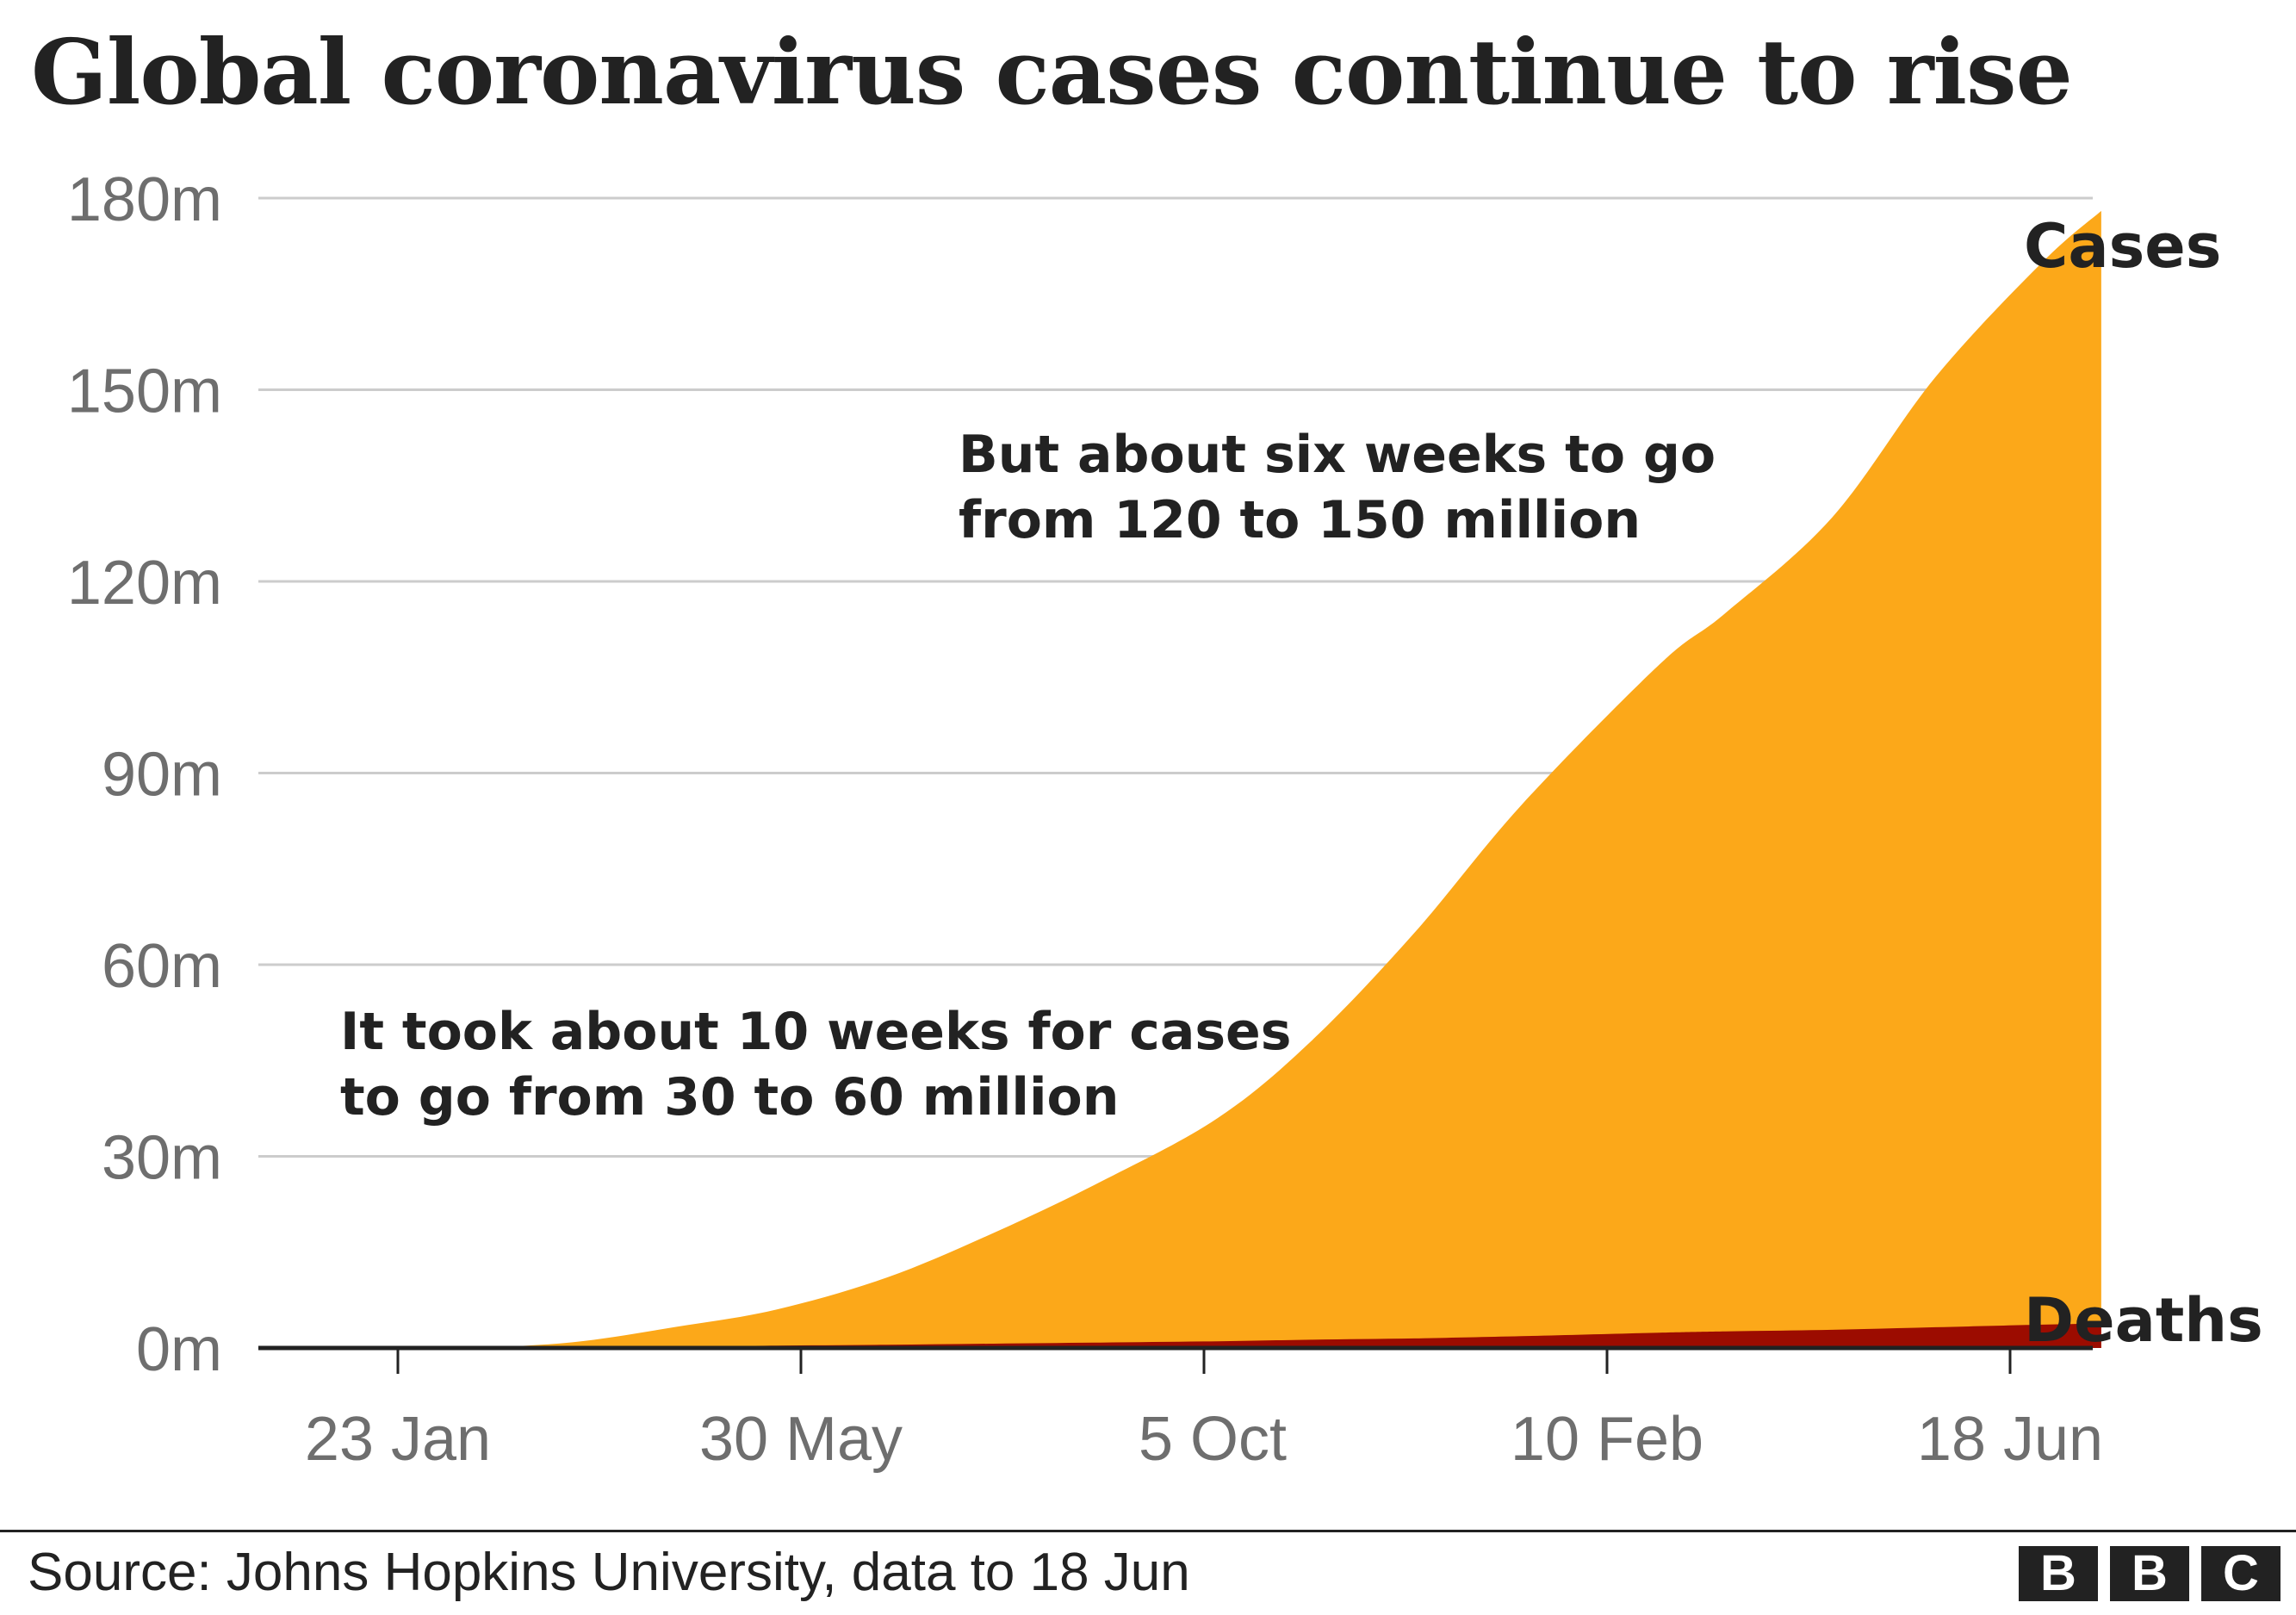 This screenshot has height=1615, width=2296. What do you see at coordinates (162, 775) in the screenshot?
I see `y-tick-label: 90m` at bounding box center [162, 775].